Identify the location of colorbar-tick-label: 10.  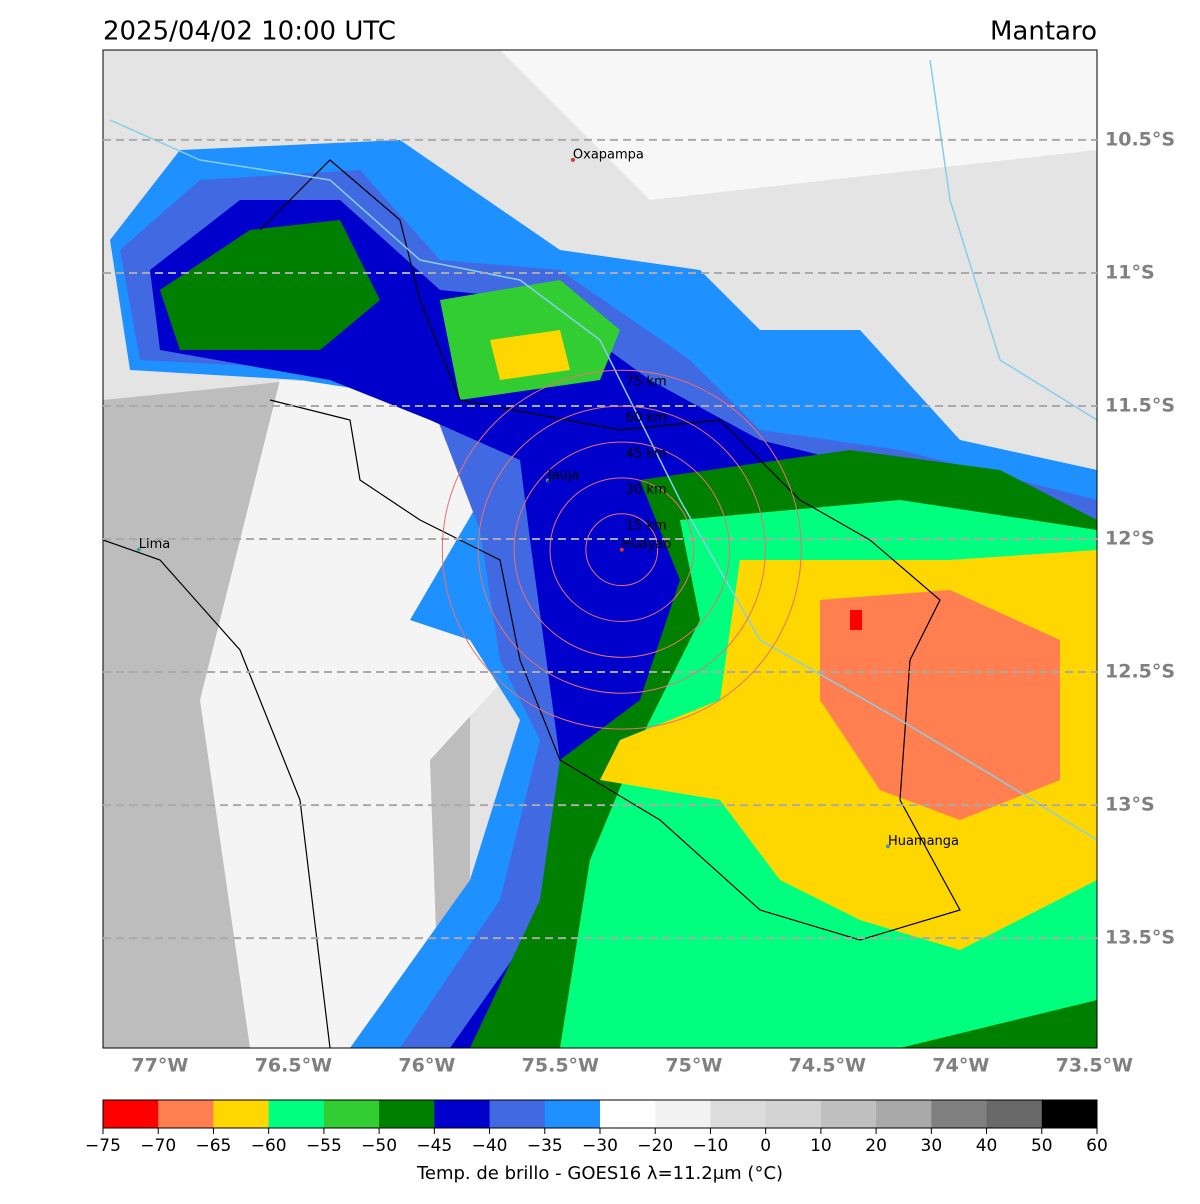
(821, 1146).